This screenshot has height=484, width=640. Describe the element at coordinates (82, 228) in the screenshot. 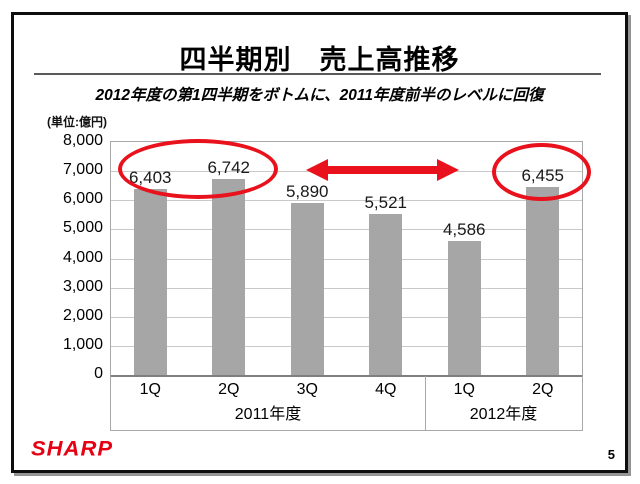

I see `y-axis-tick-label: 5,000` at that location.